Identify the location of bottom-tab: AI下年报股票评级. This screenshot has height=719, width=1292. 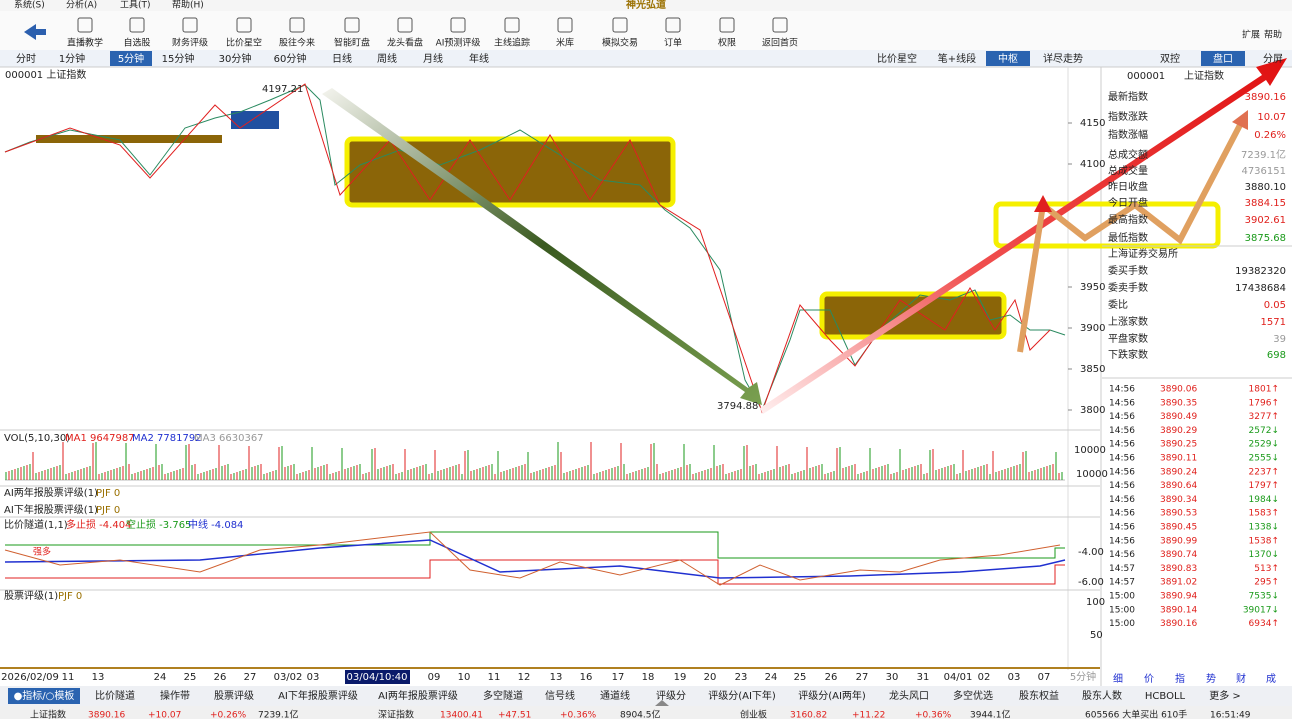
(318, 695).